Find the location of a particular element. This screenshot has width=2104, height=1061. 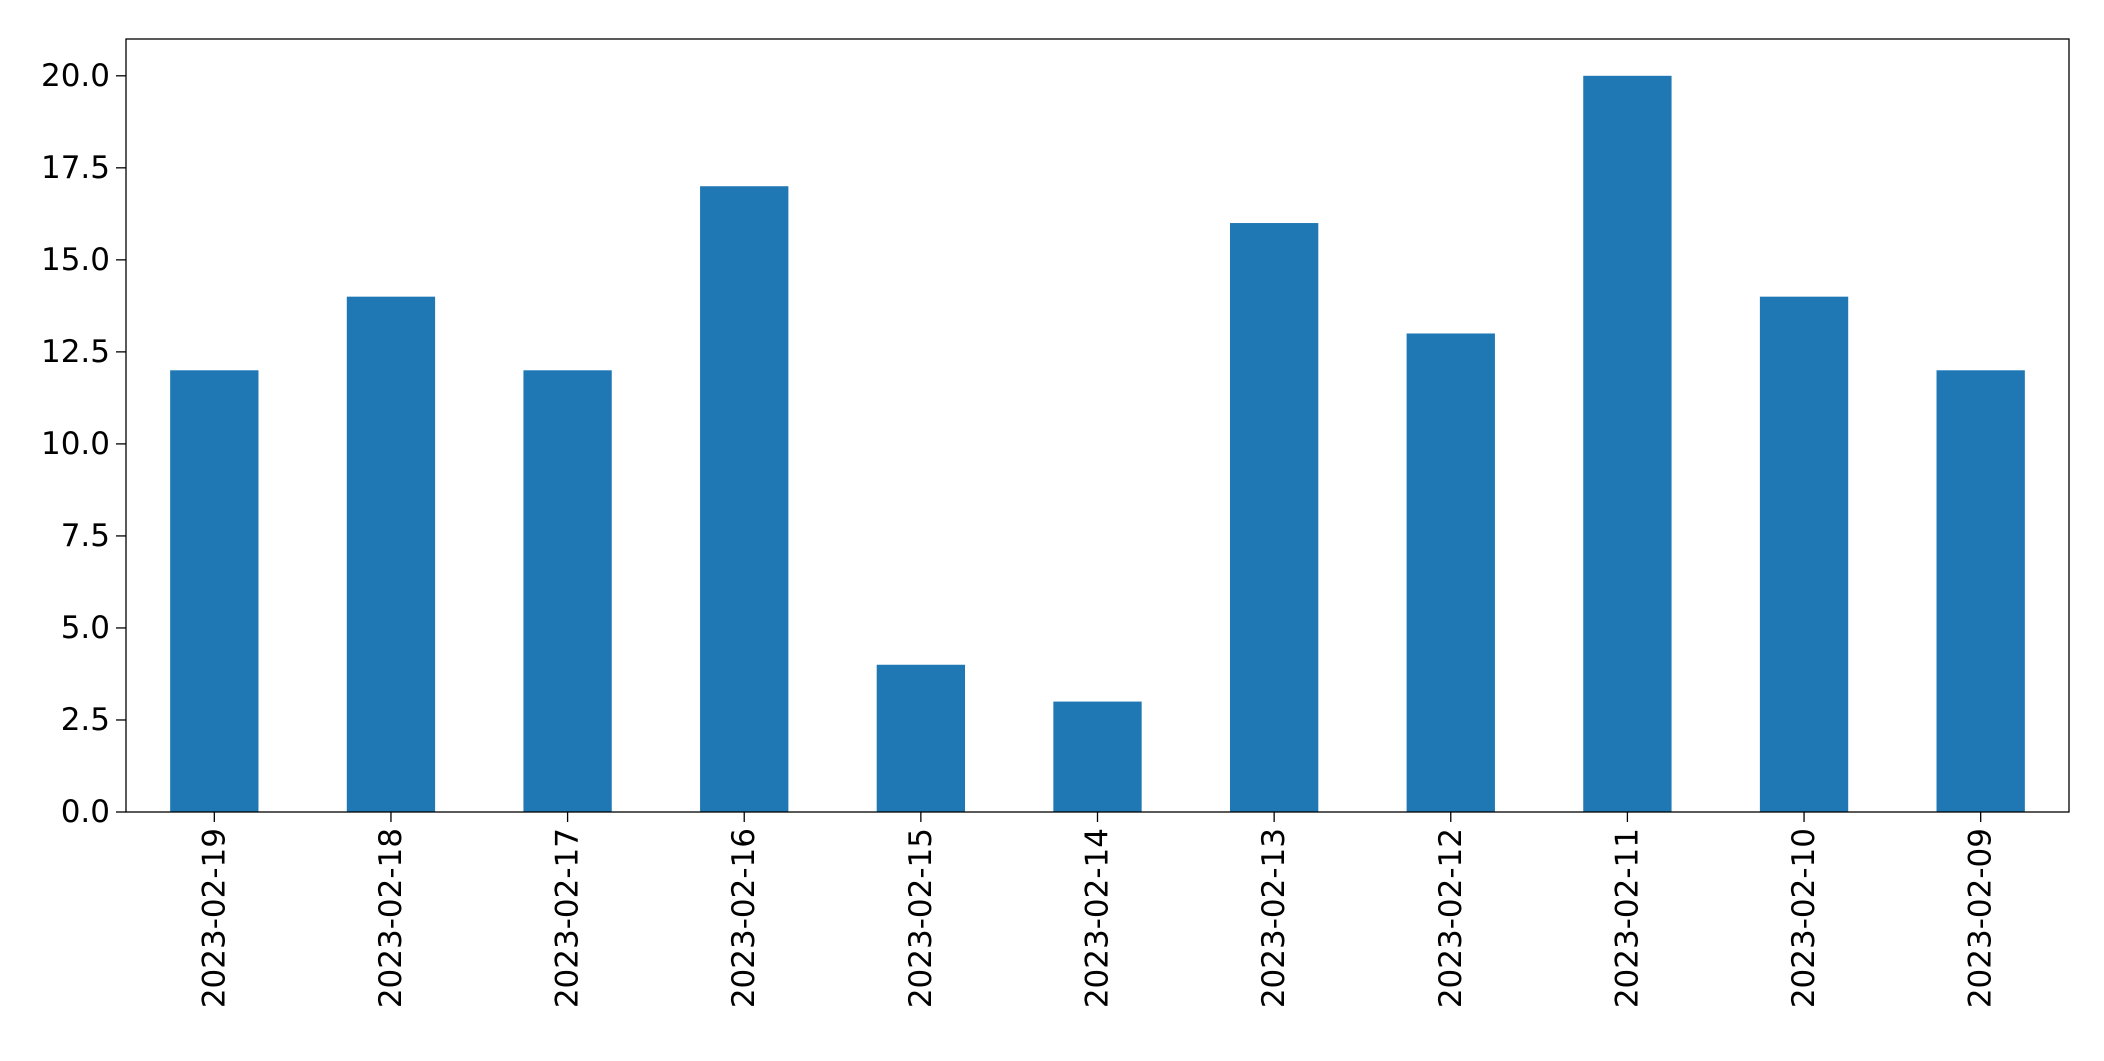

y-axis: 0.0 2.5 5.0 7.5 10.0 12.5 15.0 17.5 20.0 is located at coordinates (83, 444).